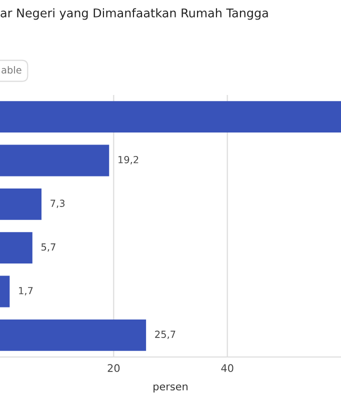 The width and height of the screenshot is (341, 400). What do you see at coordinates (128, 160) in the screenshot?
I see `data-label: 19,2` at bounding box center [128, 160].